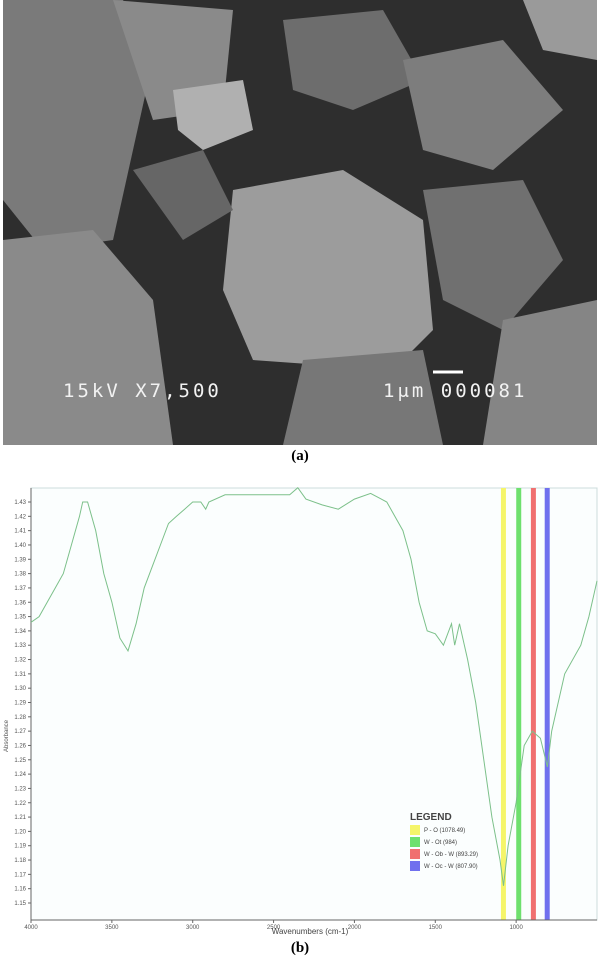 This screenshot has width=600, height=963. I want to click on caption-a: (a), so click(300, 456).